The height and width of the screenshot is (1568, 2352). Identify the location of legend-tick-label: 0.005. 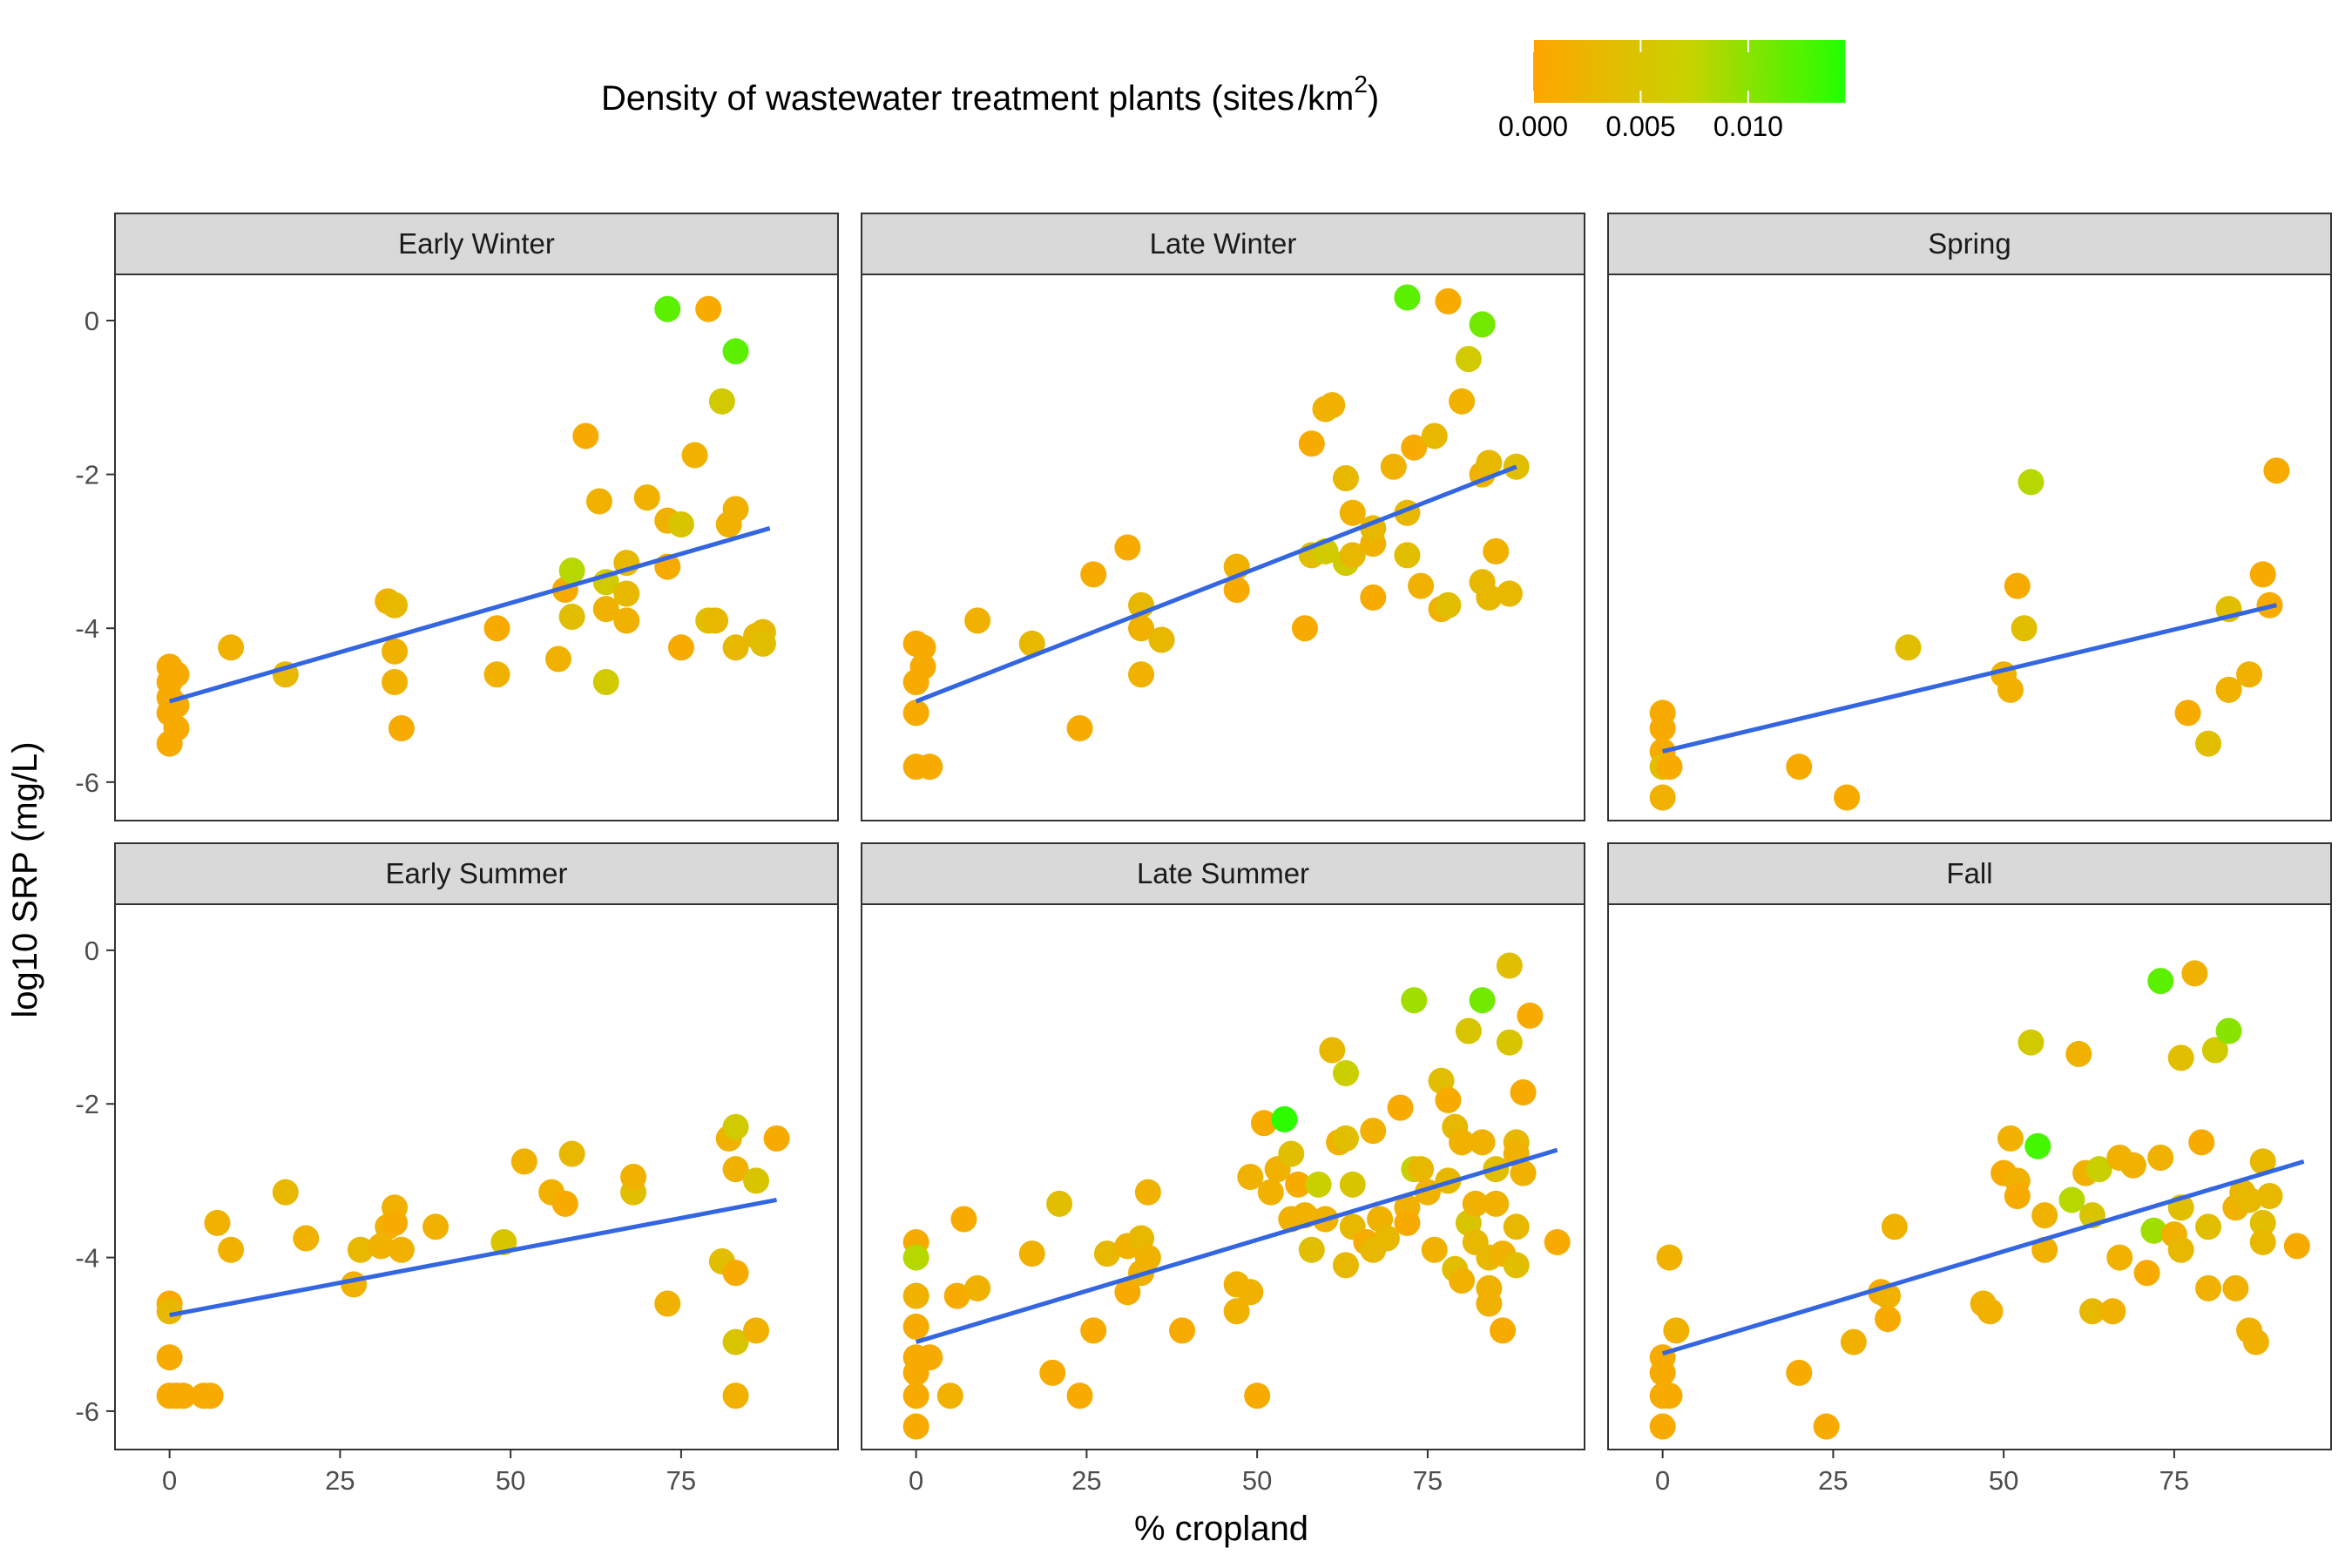
(1640, 126).